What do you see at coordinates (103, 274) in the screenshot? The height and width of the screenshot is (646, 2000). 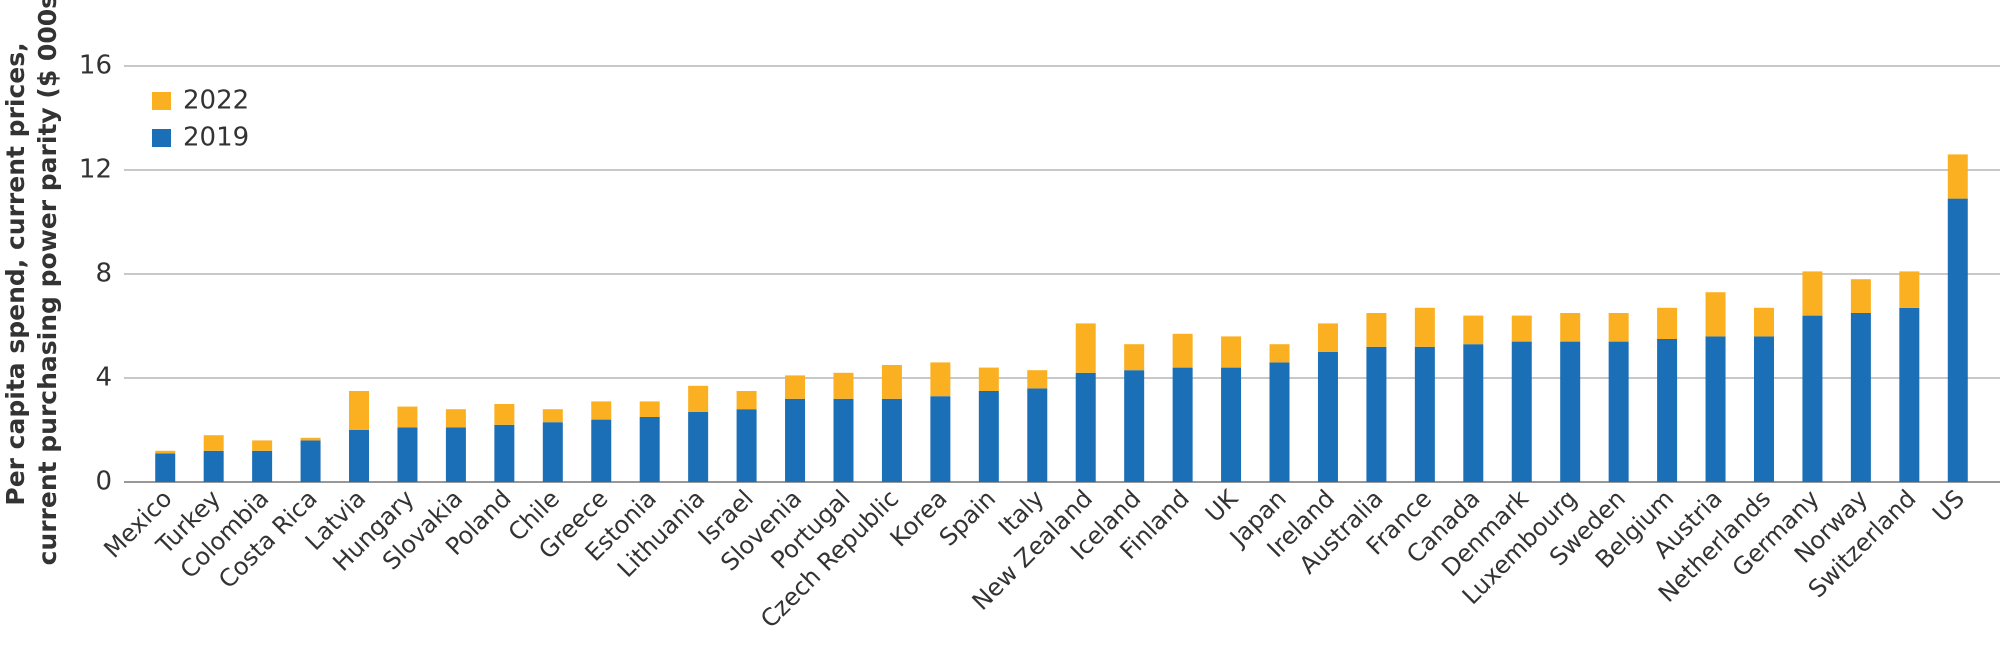 I see `y-tick-label: 8` at bounding box center [103, 274].